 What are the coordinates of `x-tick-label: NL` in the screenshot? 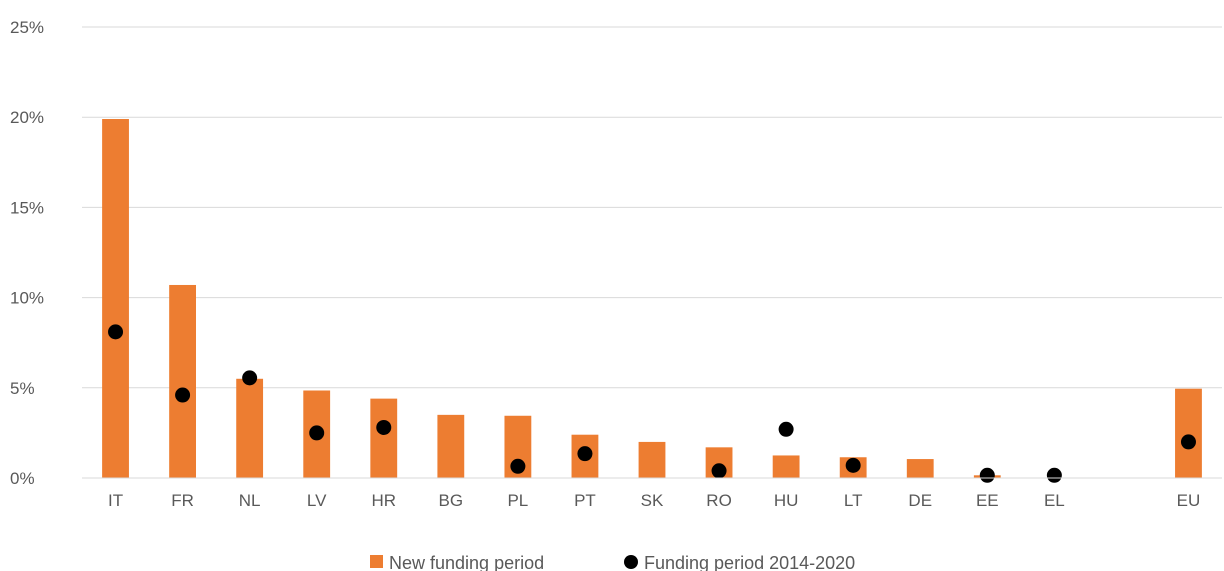 It's located at (250, 500).